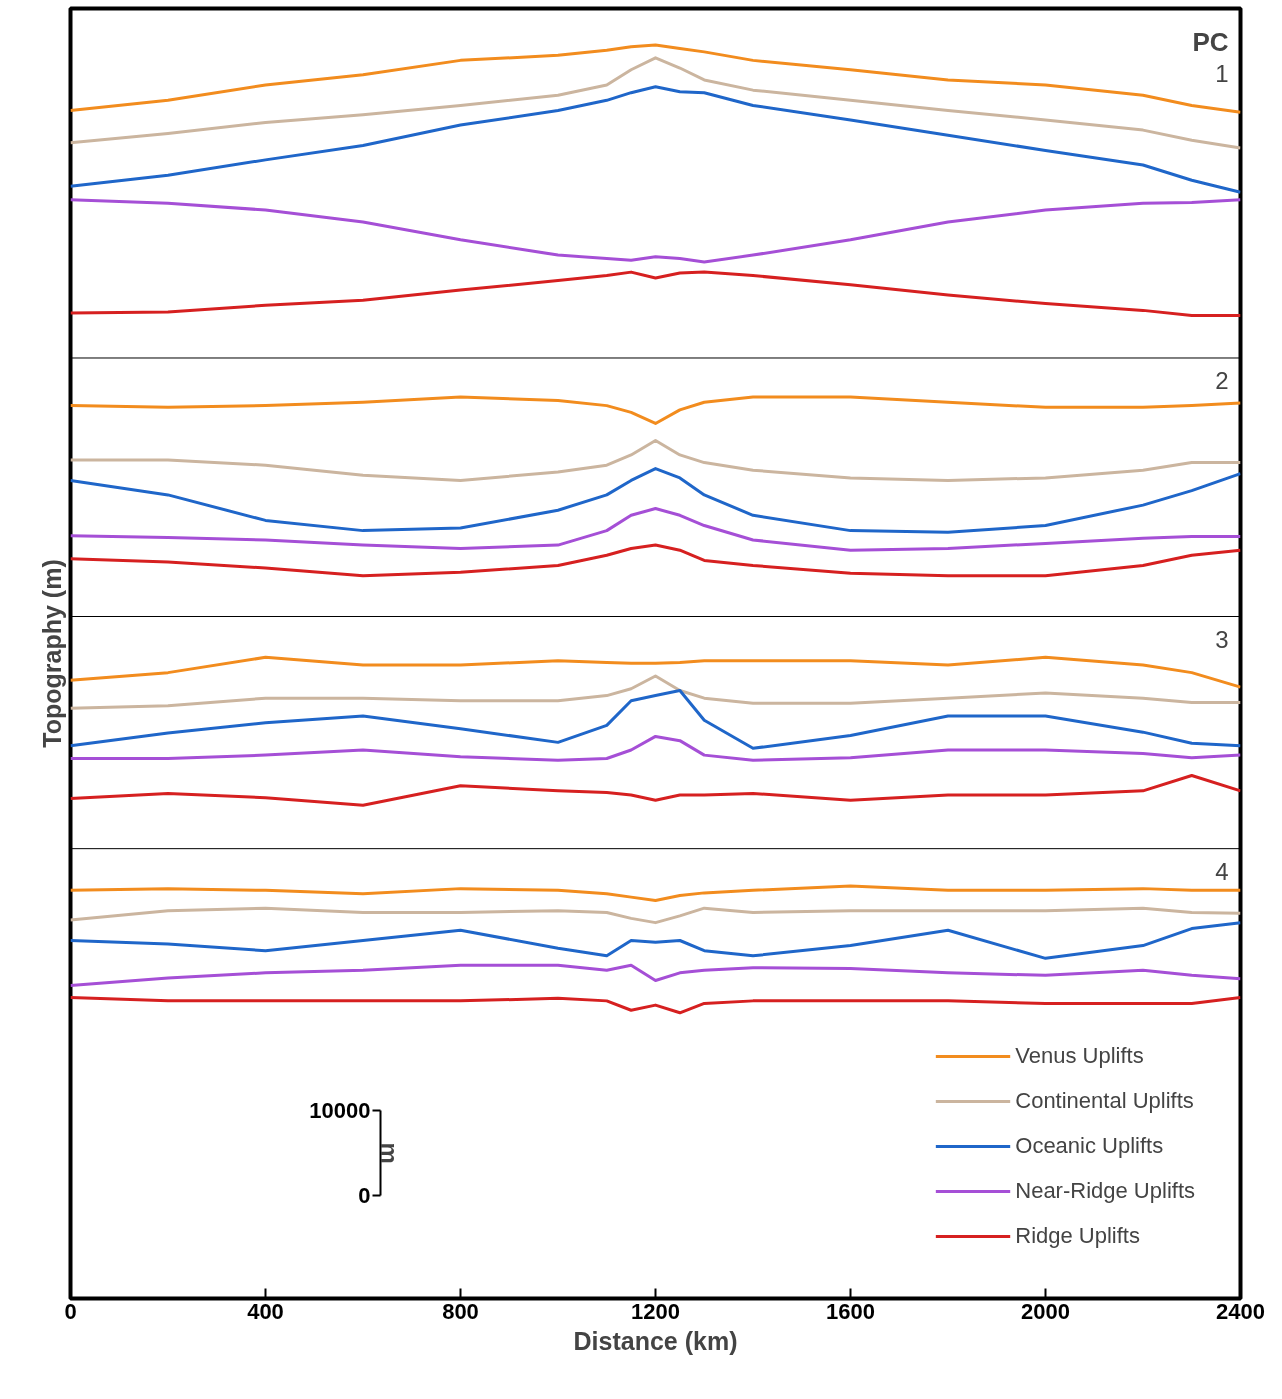 The width and height of the screenshot is (1282, 1399). Describe the element at coordinates (1222, 73) in the screenshot. I see `annotation: 1` at that location.